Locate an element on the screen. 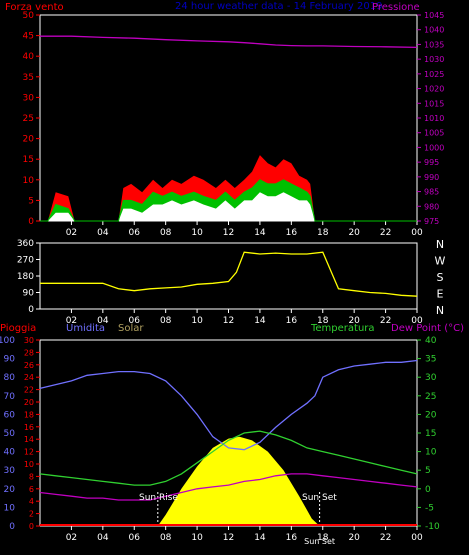  compass-label: W is located at coordinates (440, 261).